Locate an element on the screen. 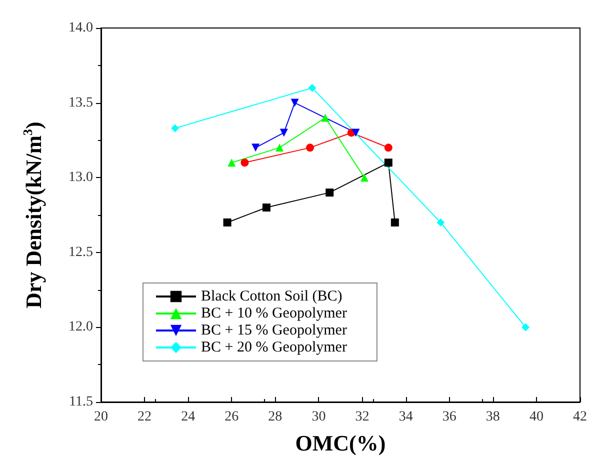  x-axis-title: OMC(%) is located at coordinates (340, 443).